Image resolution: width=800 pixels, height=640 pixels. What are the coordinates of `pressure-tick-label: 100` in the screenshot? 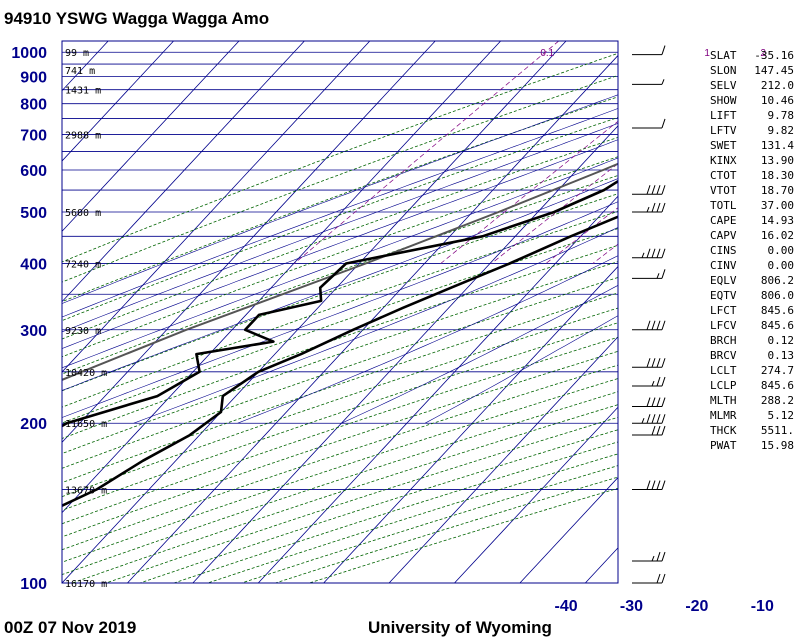 It's located at (33, 584).